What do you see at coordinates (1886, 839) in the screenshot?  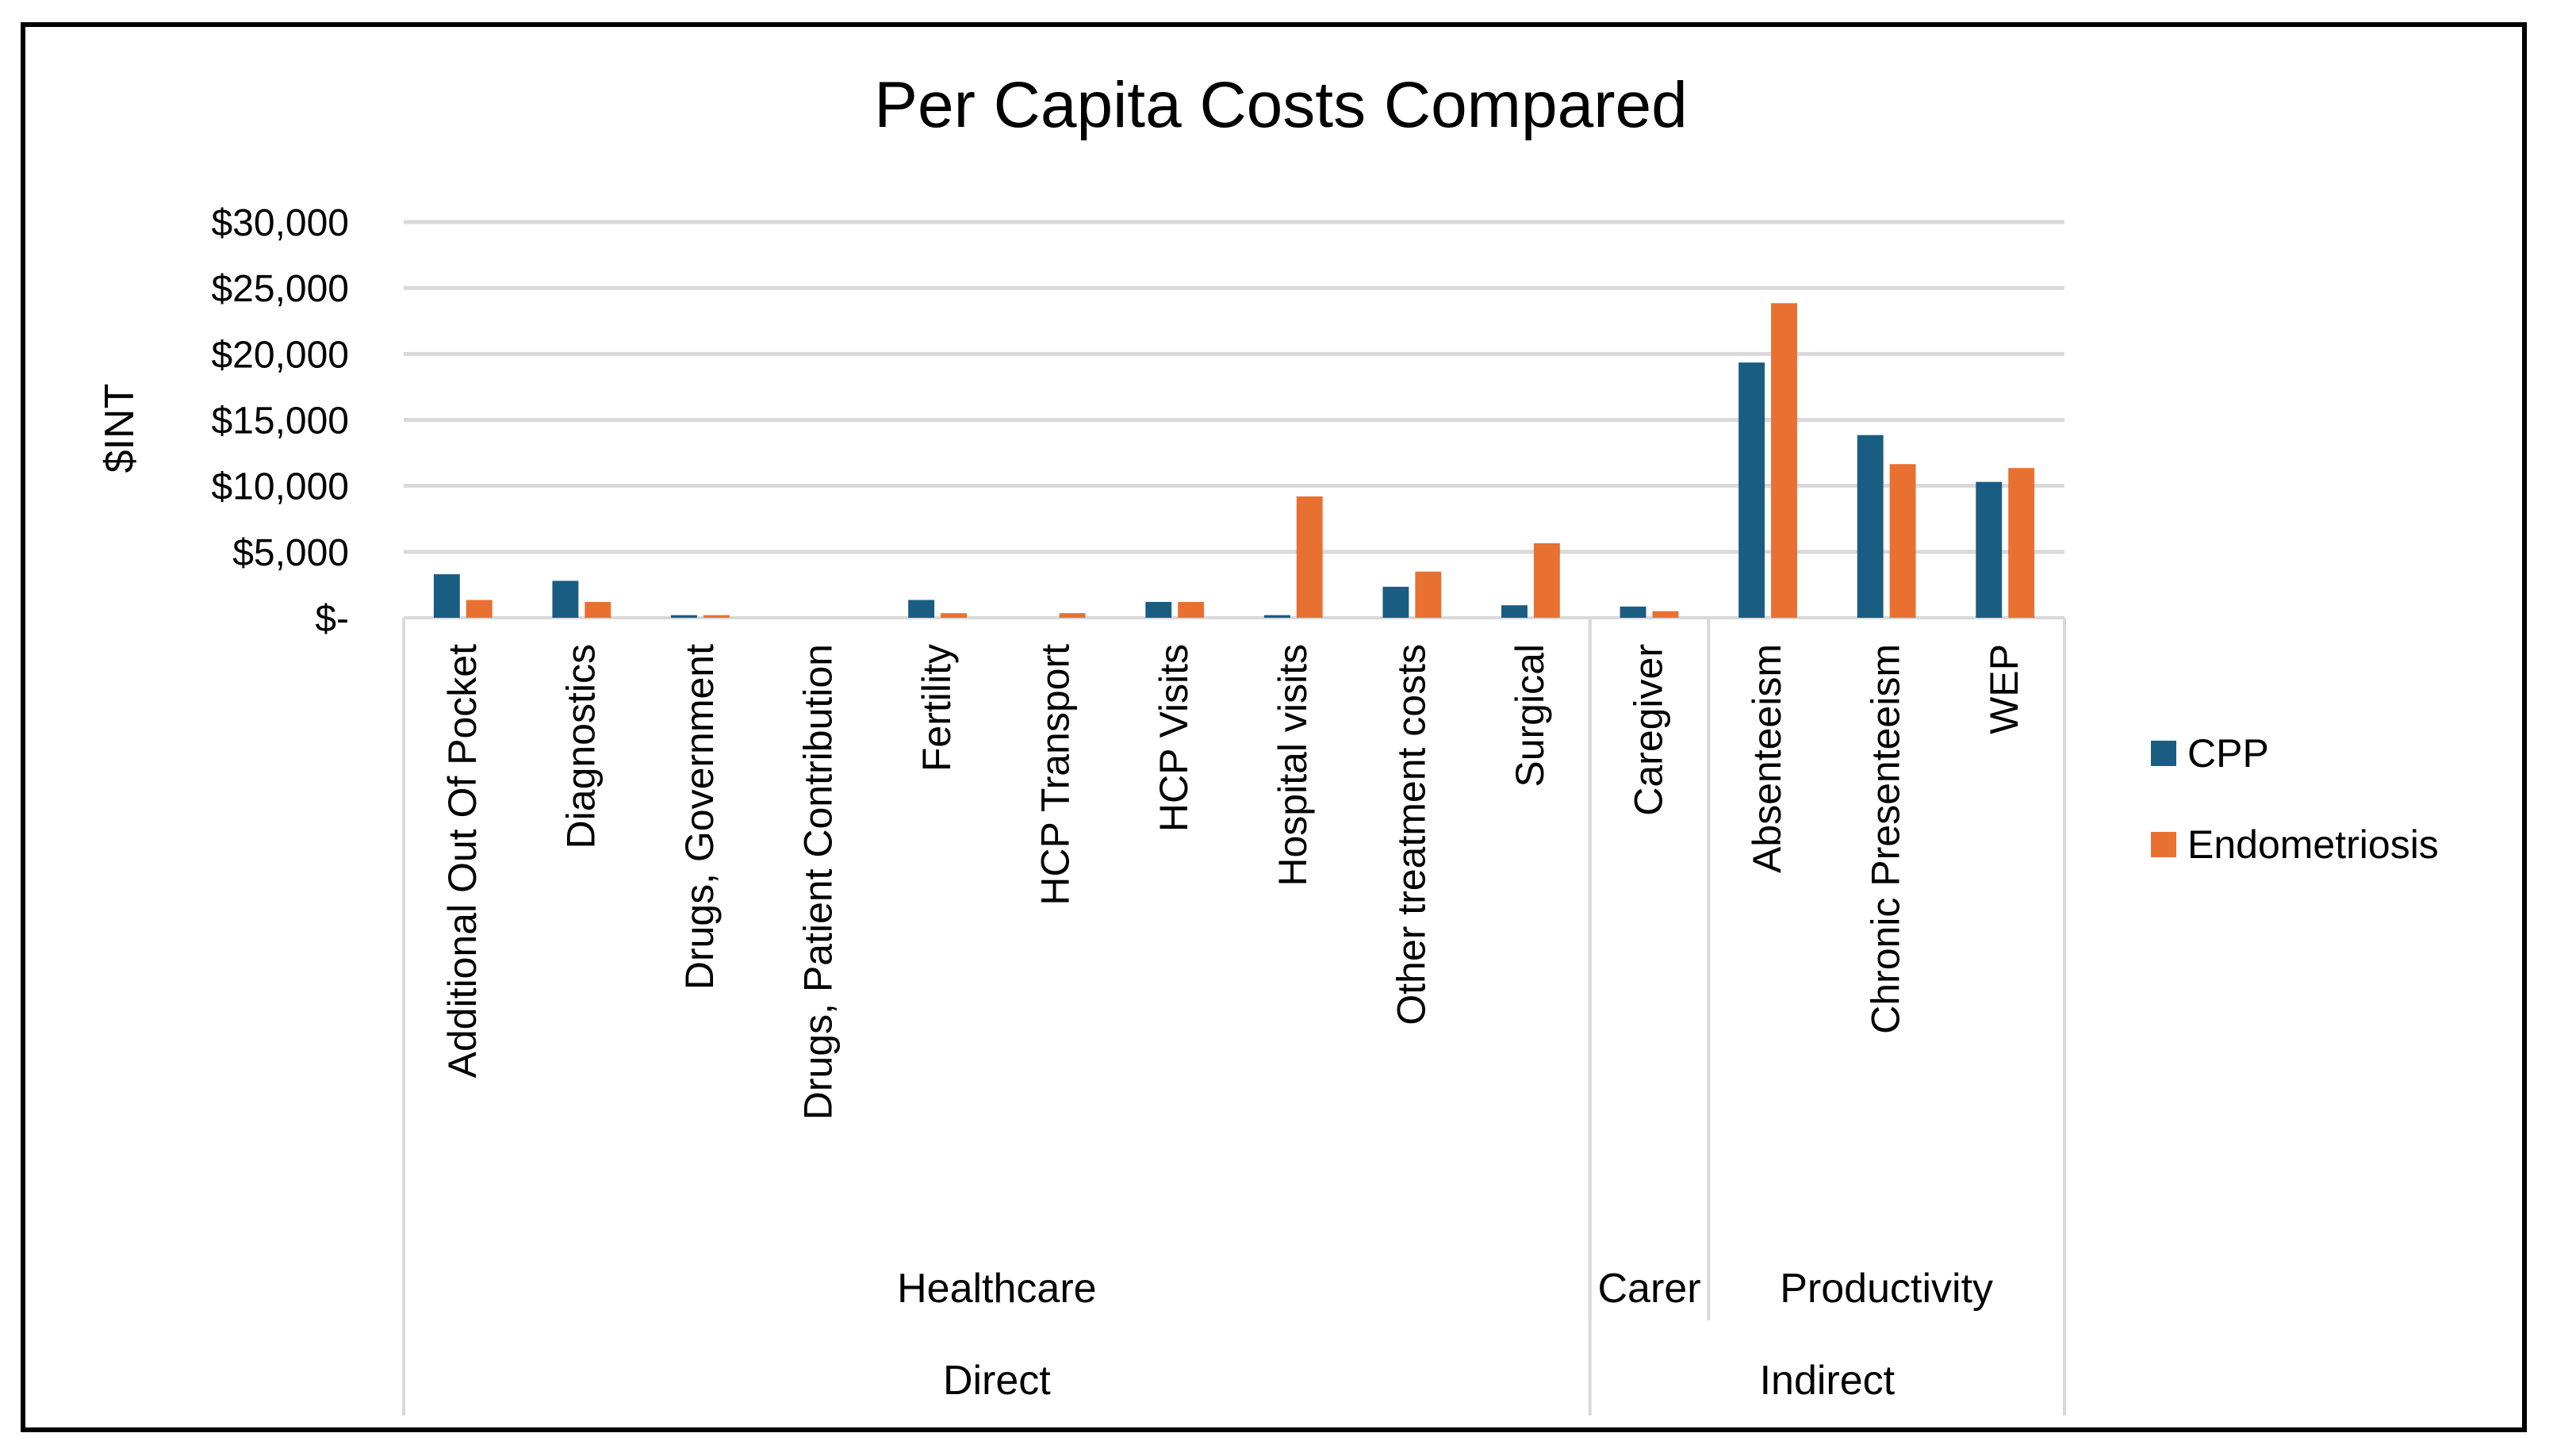 I see `x-tick-label: Chronic Presenteeism` at bounding box center [1886, 839].